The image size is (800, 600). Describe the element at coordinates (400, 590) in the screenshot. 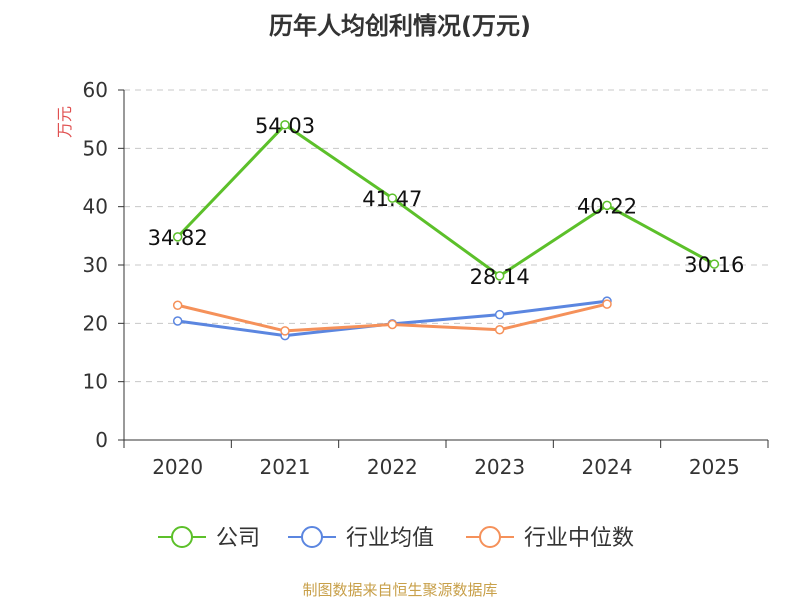

I see `source-note: 制图数据来自恒生聚源数据库` at that location.